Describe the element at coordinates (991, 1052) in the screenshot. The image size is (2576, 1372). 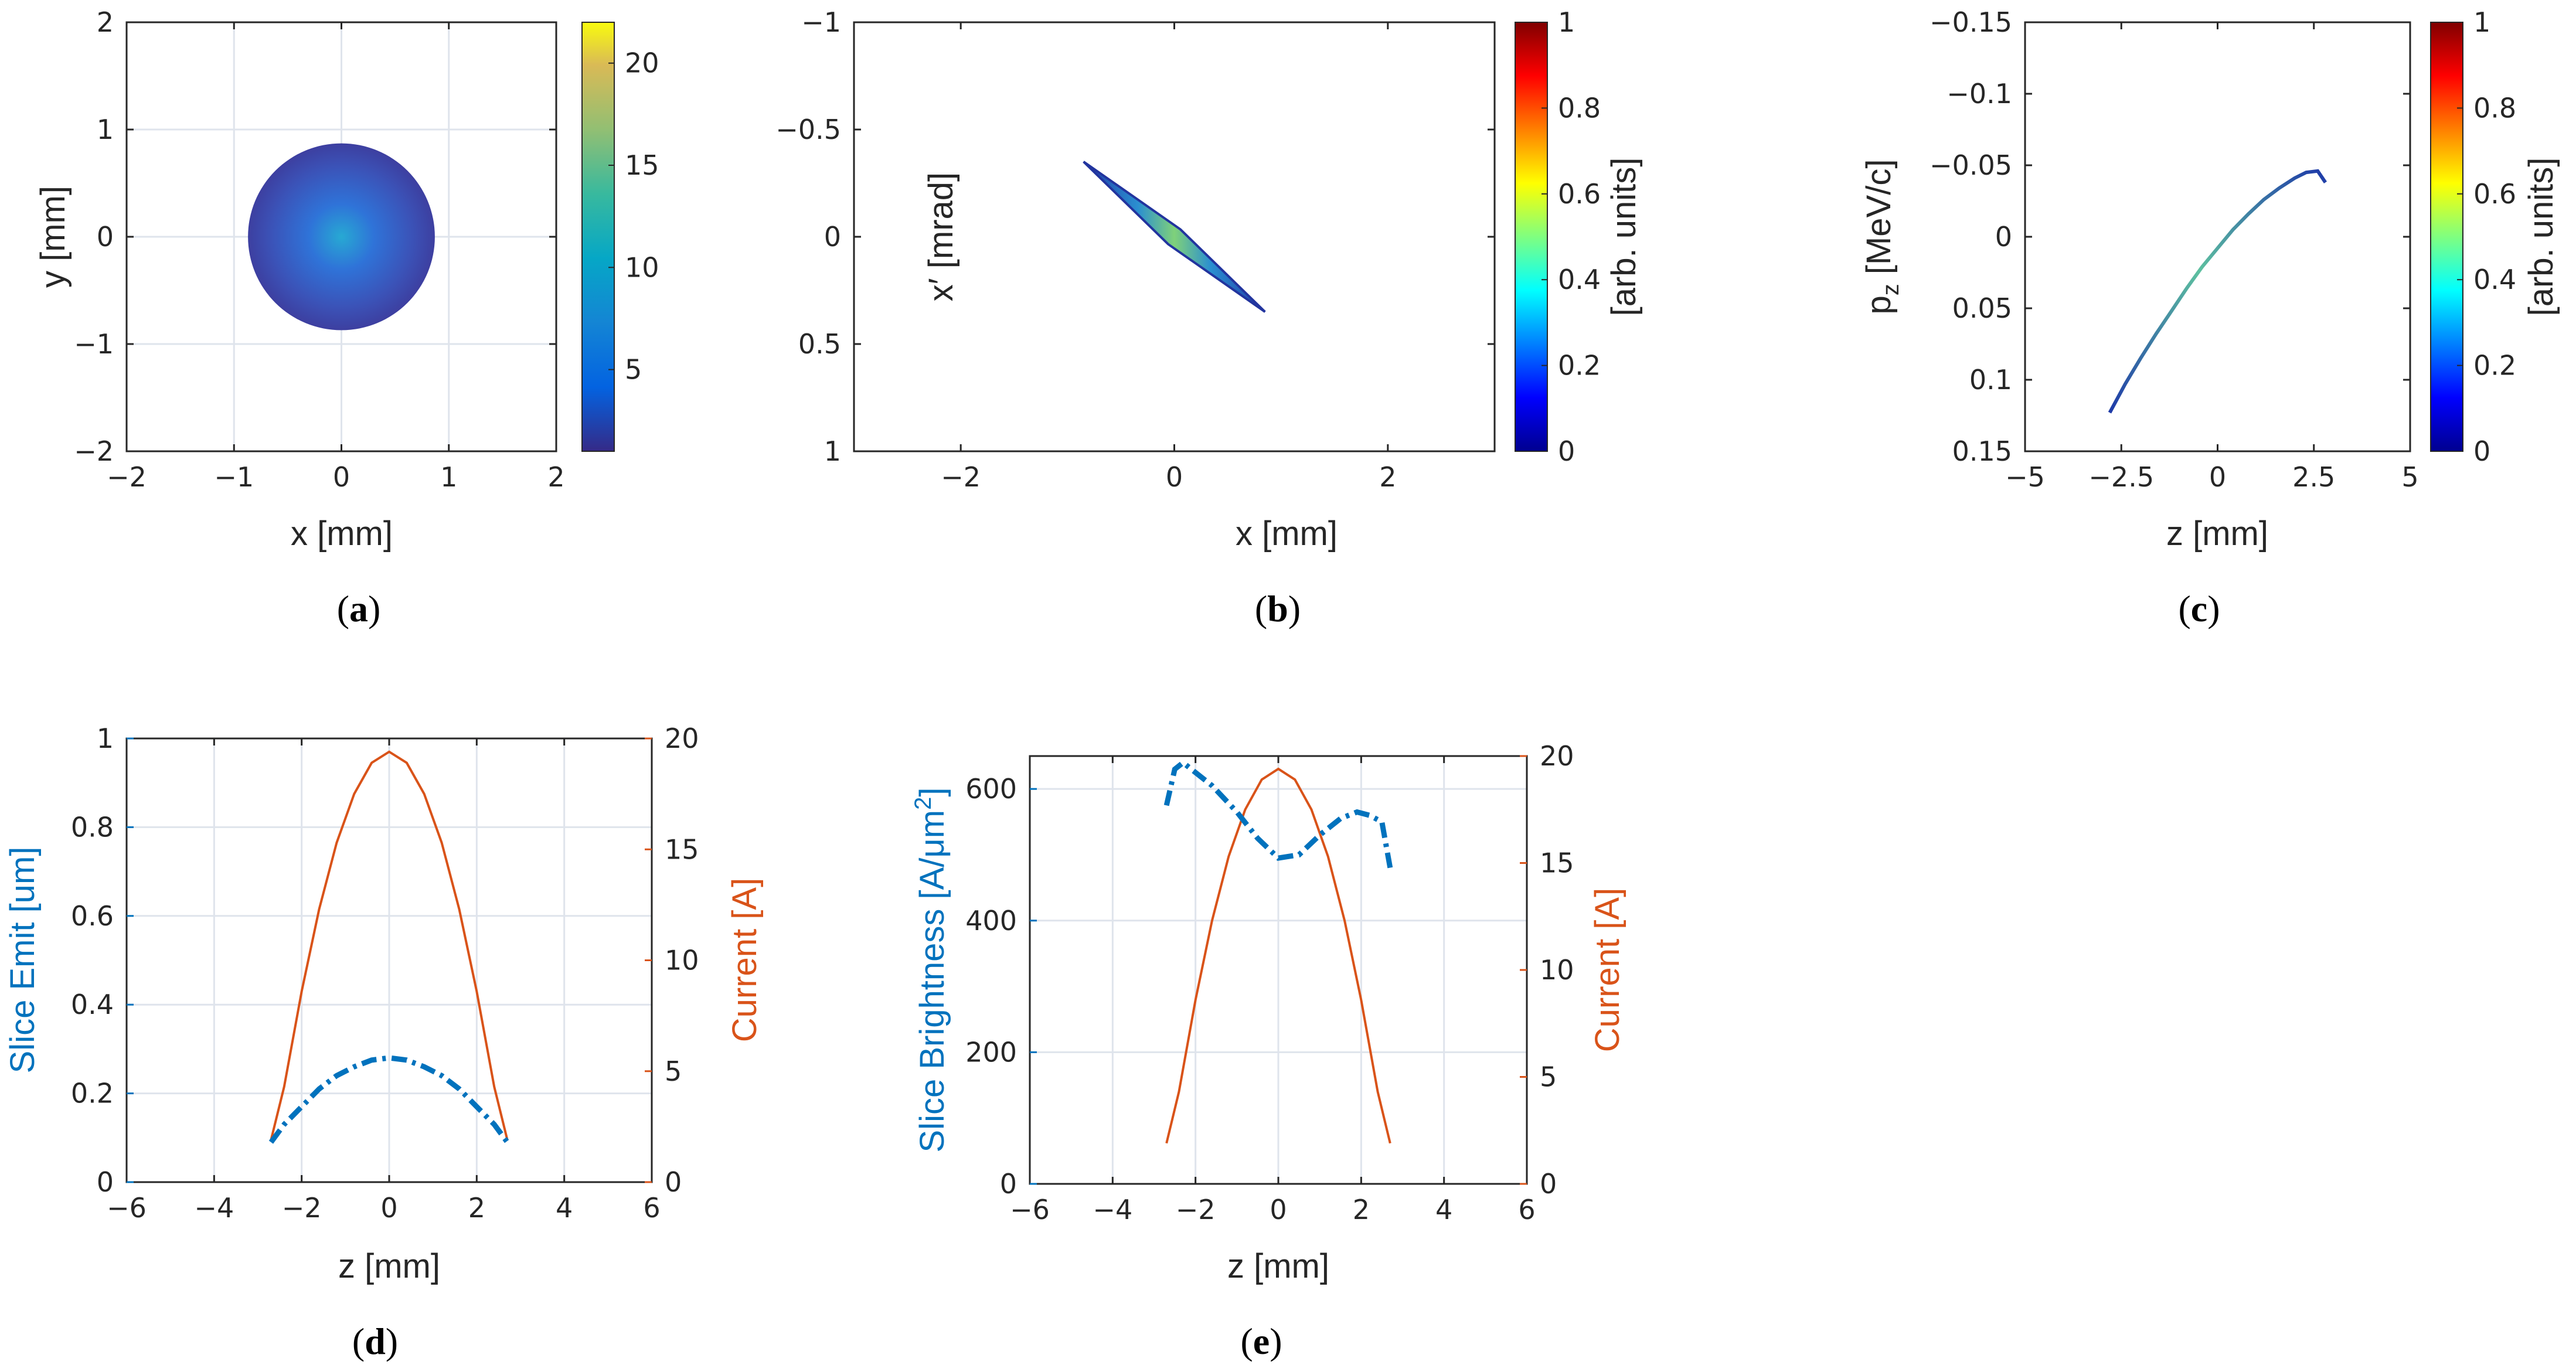
I see `y-tick-label: 200` at that location.